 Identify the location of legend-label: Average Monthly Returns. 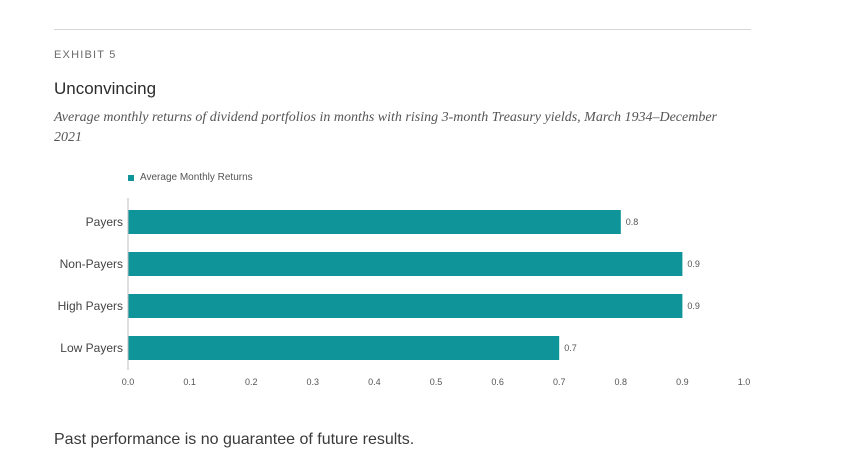
(196, 177).